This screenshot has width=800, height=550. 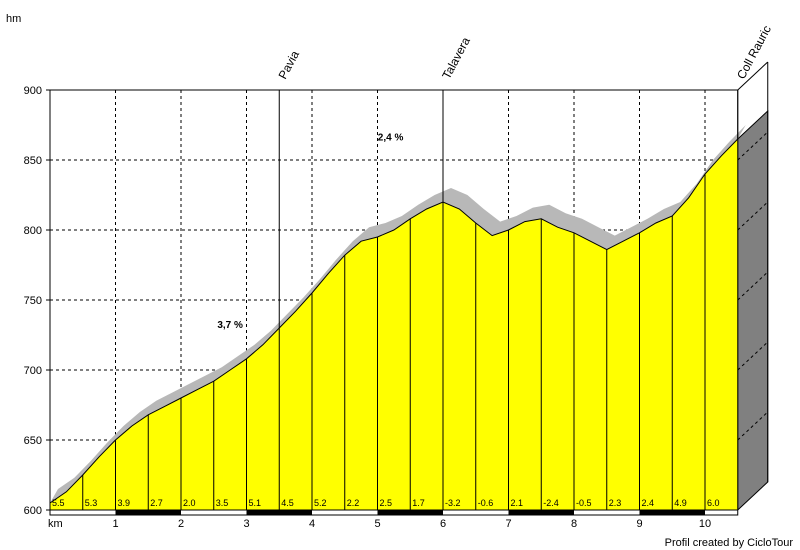 I want to click on segment-gradient-label: 2.1, so click(x=517, y=503).